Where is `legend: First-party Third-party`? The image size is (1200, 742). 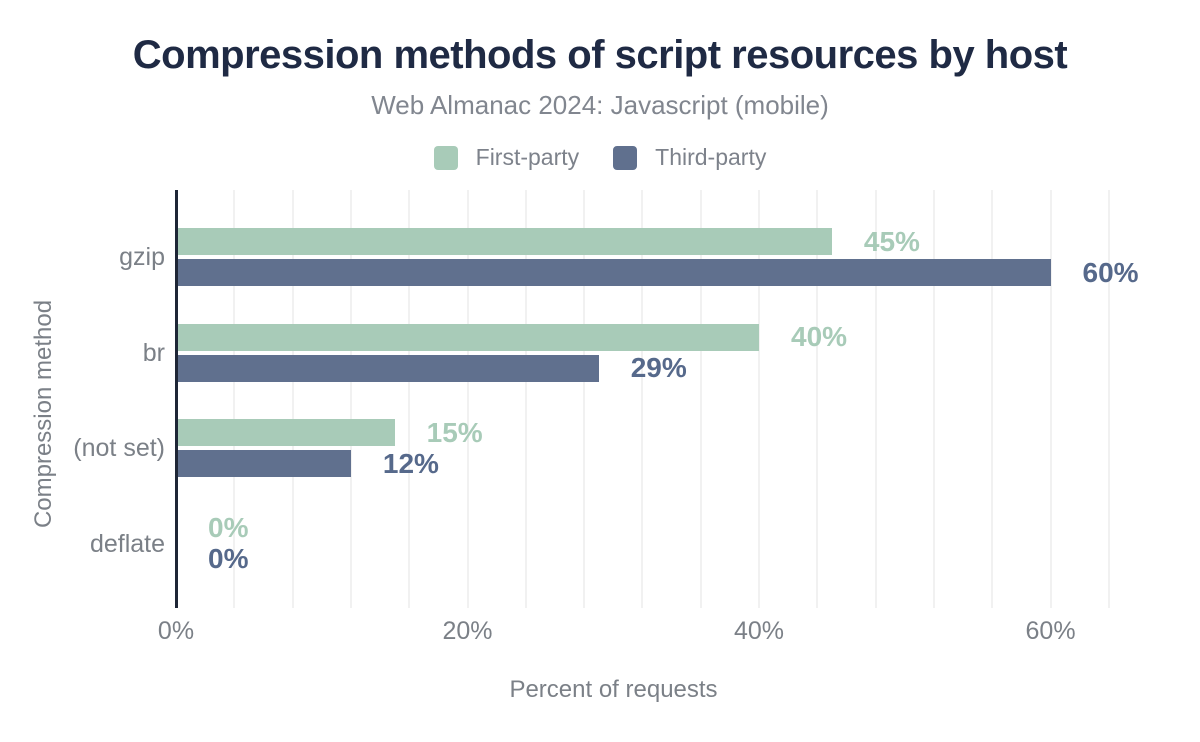 legend: First-party Third-party is located at coordinates (600, 157).